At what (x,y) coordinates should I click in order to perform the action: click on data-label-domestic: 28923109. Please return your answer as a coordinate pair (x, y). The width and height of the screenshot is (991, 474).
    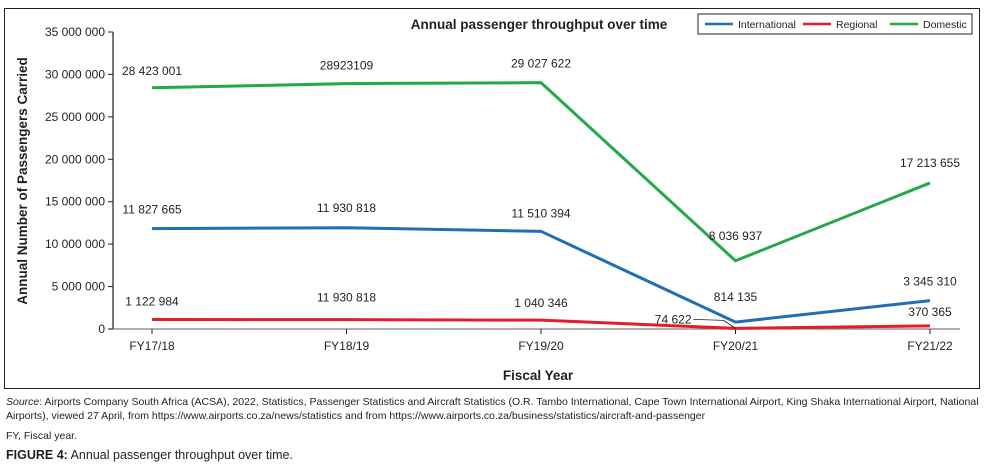
    Looking at the image, I should click on (347, 66).